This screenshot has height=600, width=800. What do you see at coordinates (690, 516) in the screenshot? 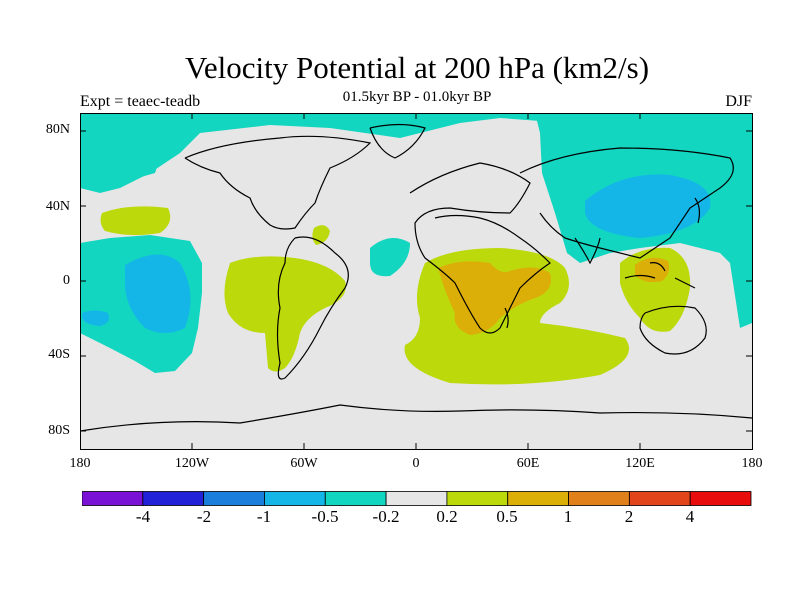
I see `colorbar-label: 4` at bounding box center [690, 516].